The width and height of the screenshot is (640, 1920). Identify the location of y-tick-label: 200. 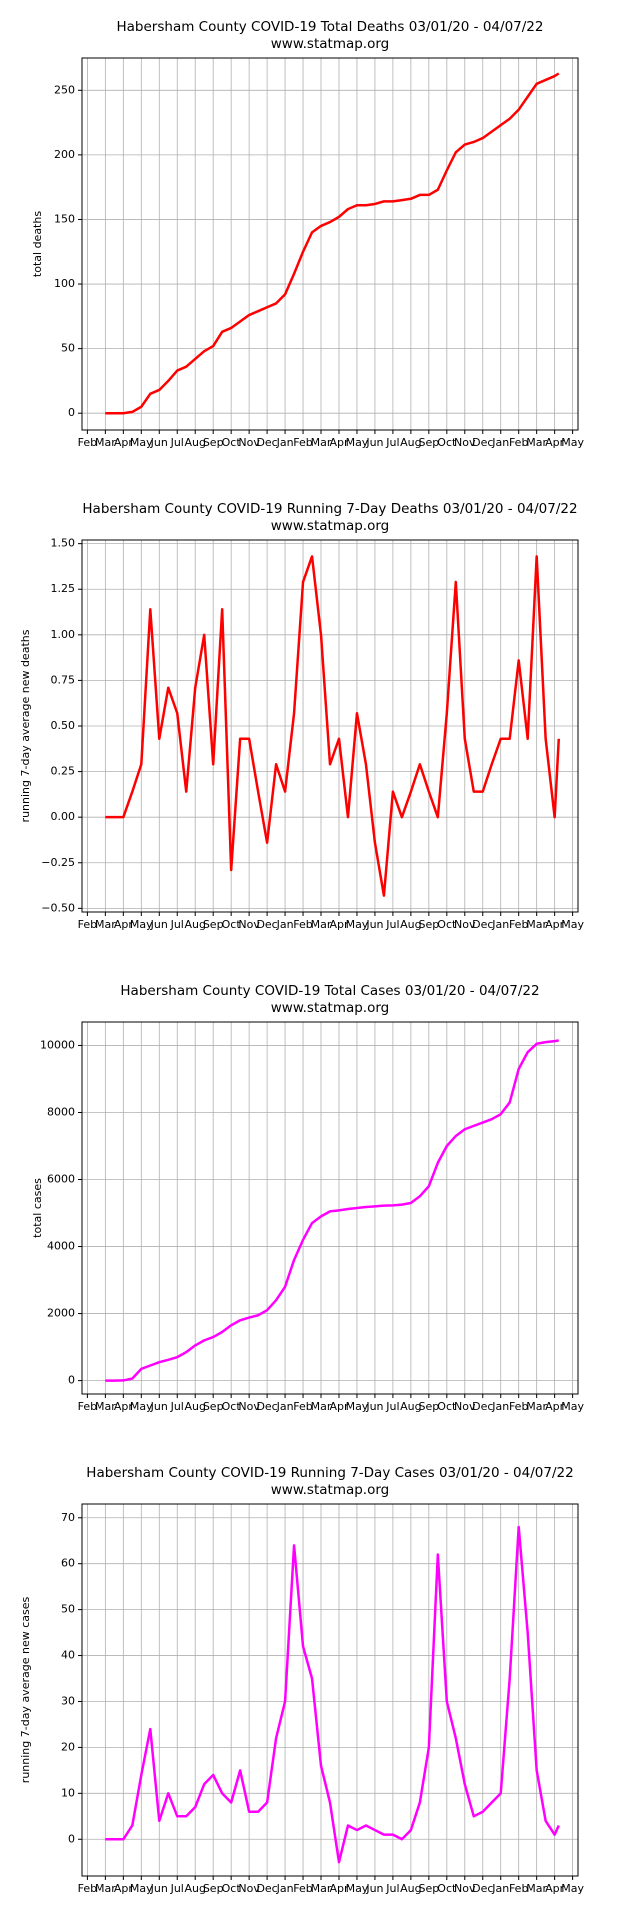
(64, 154).